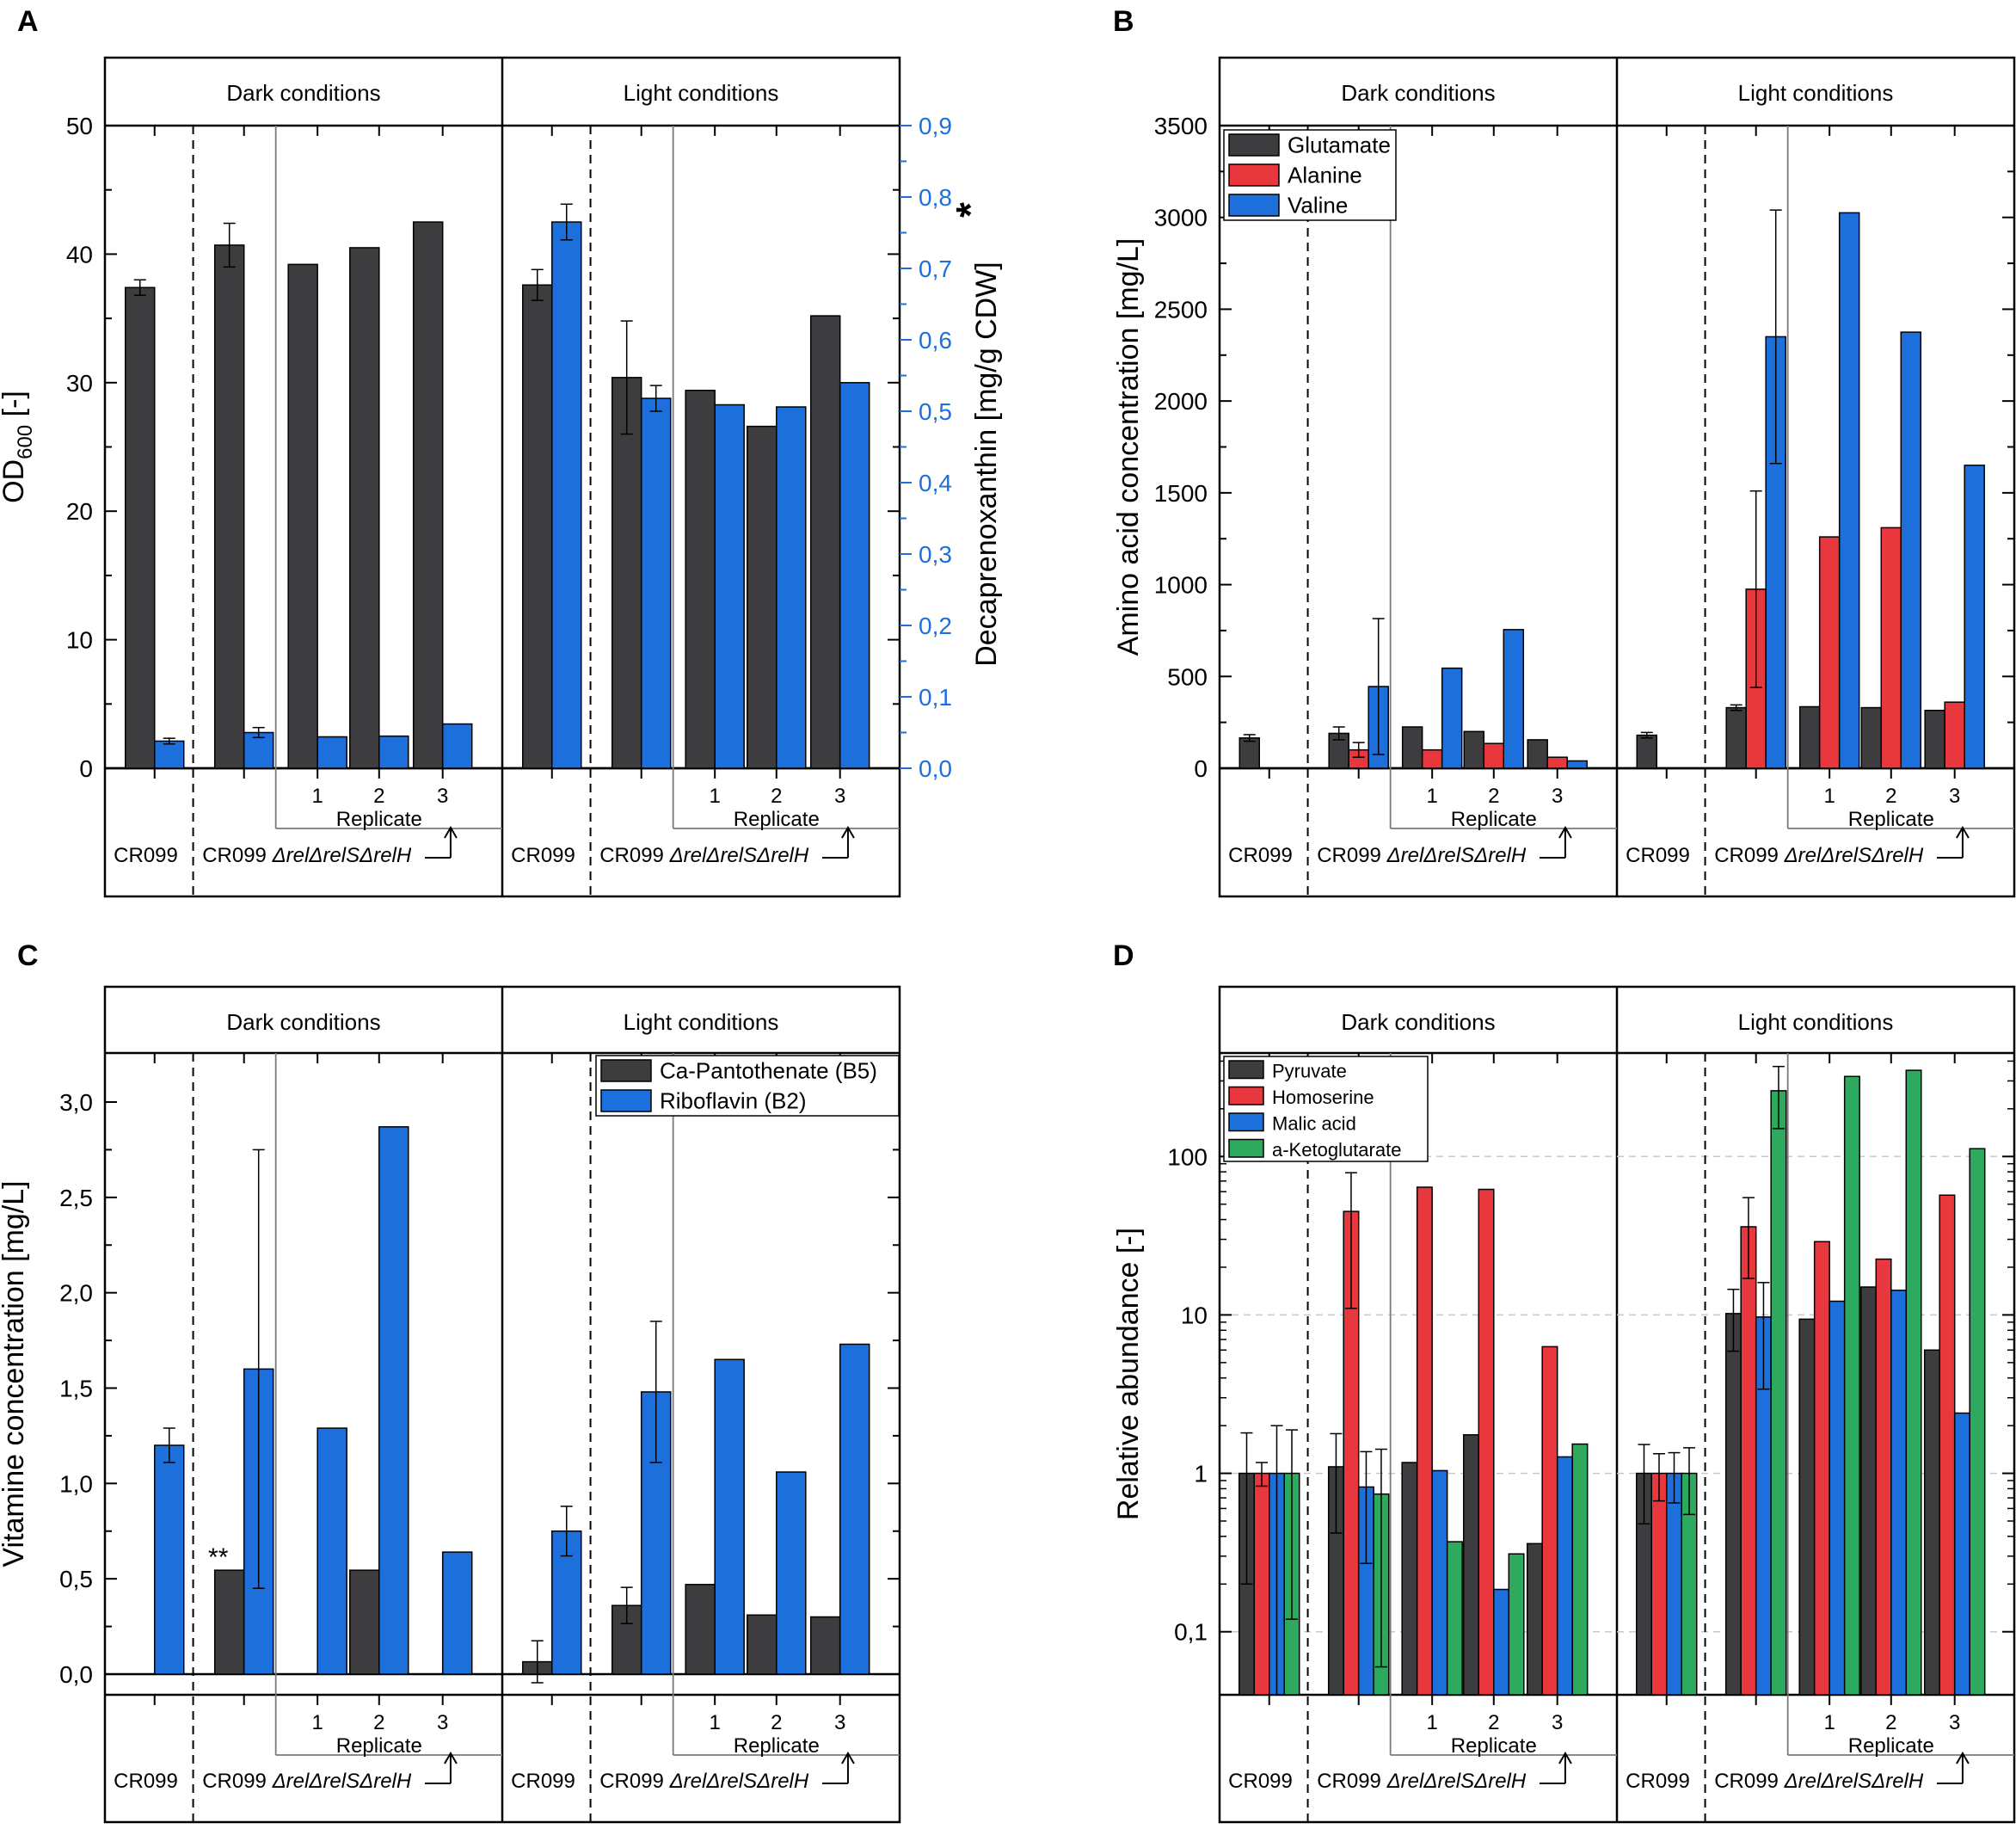 The height and width of the screenshot is (1829, 2016). I want to click on y2-tick-label: 0,6, so click(935, 340).